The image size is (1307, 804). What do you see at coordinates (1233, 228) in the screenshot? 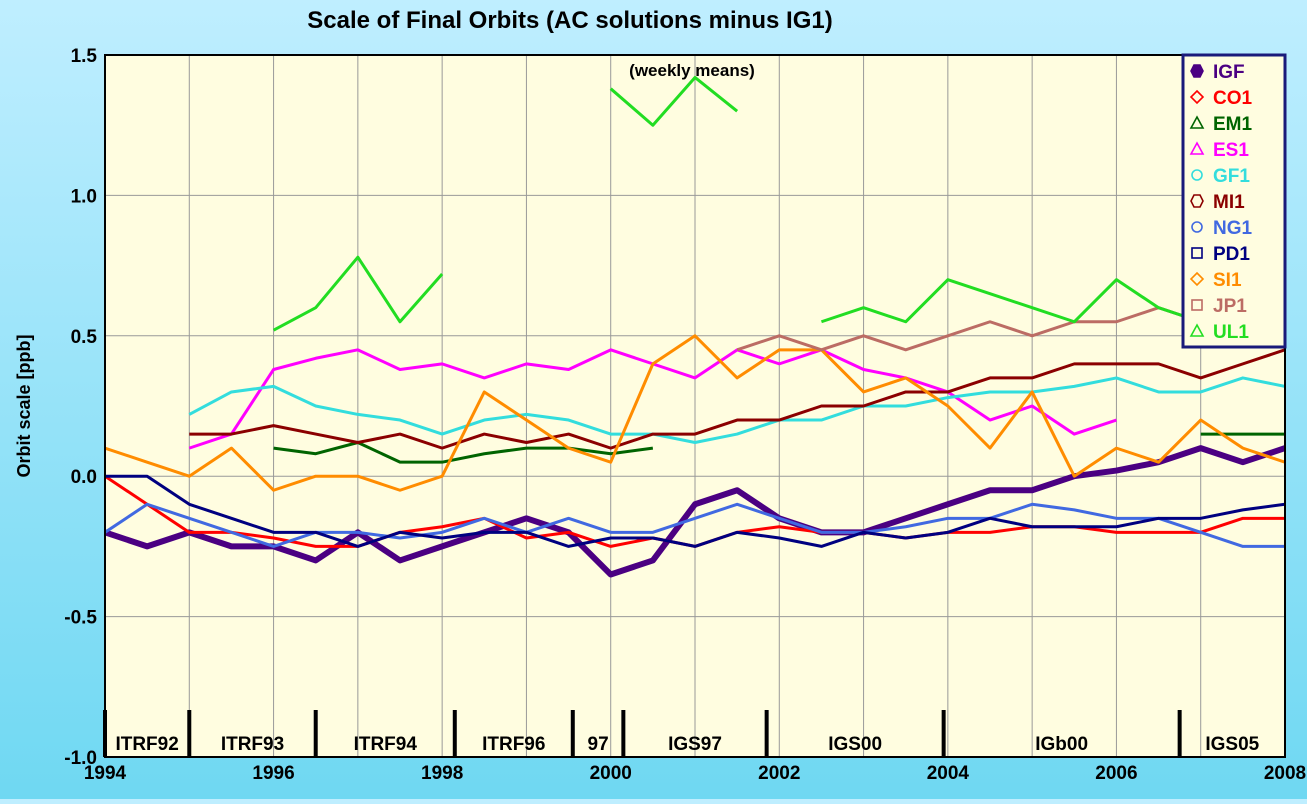
I see `legend-label: NG1` at bounding box center [1233, 228].